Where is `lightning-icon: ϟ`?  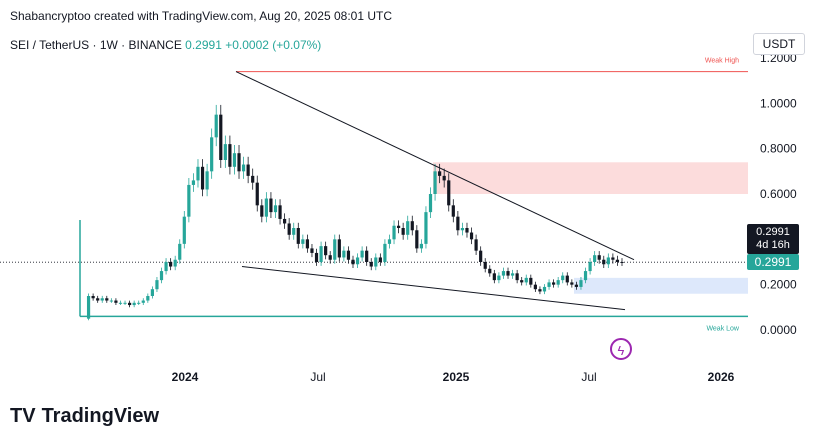
lightning-icon: ϟ is located at coordinates (621, 349).